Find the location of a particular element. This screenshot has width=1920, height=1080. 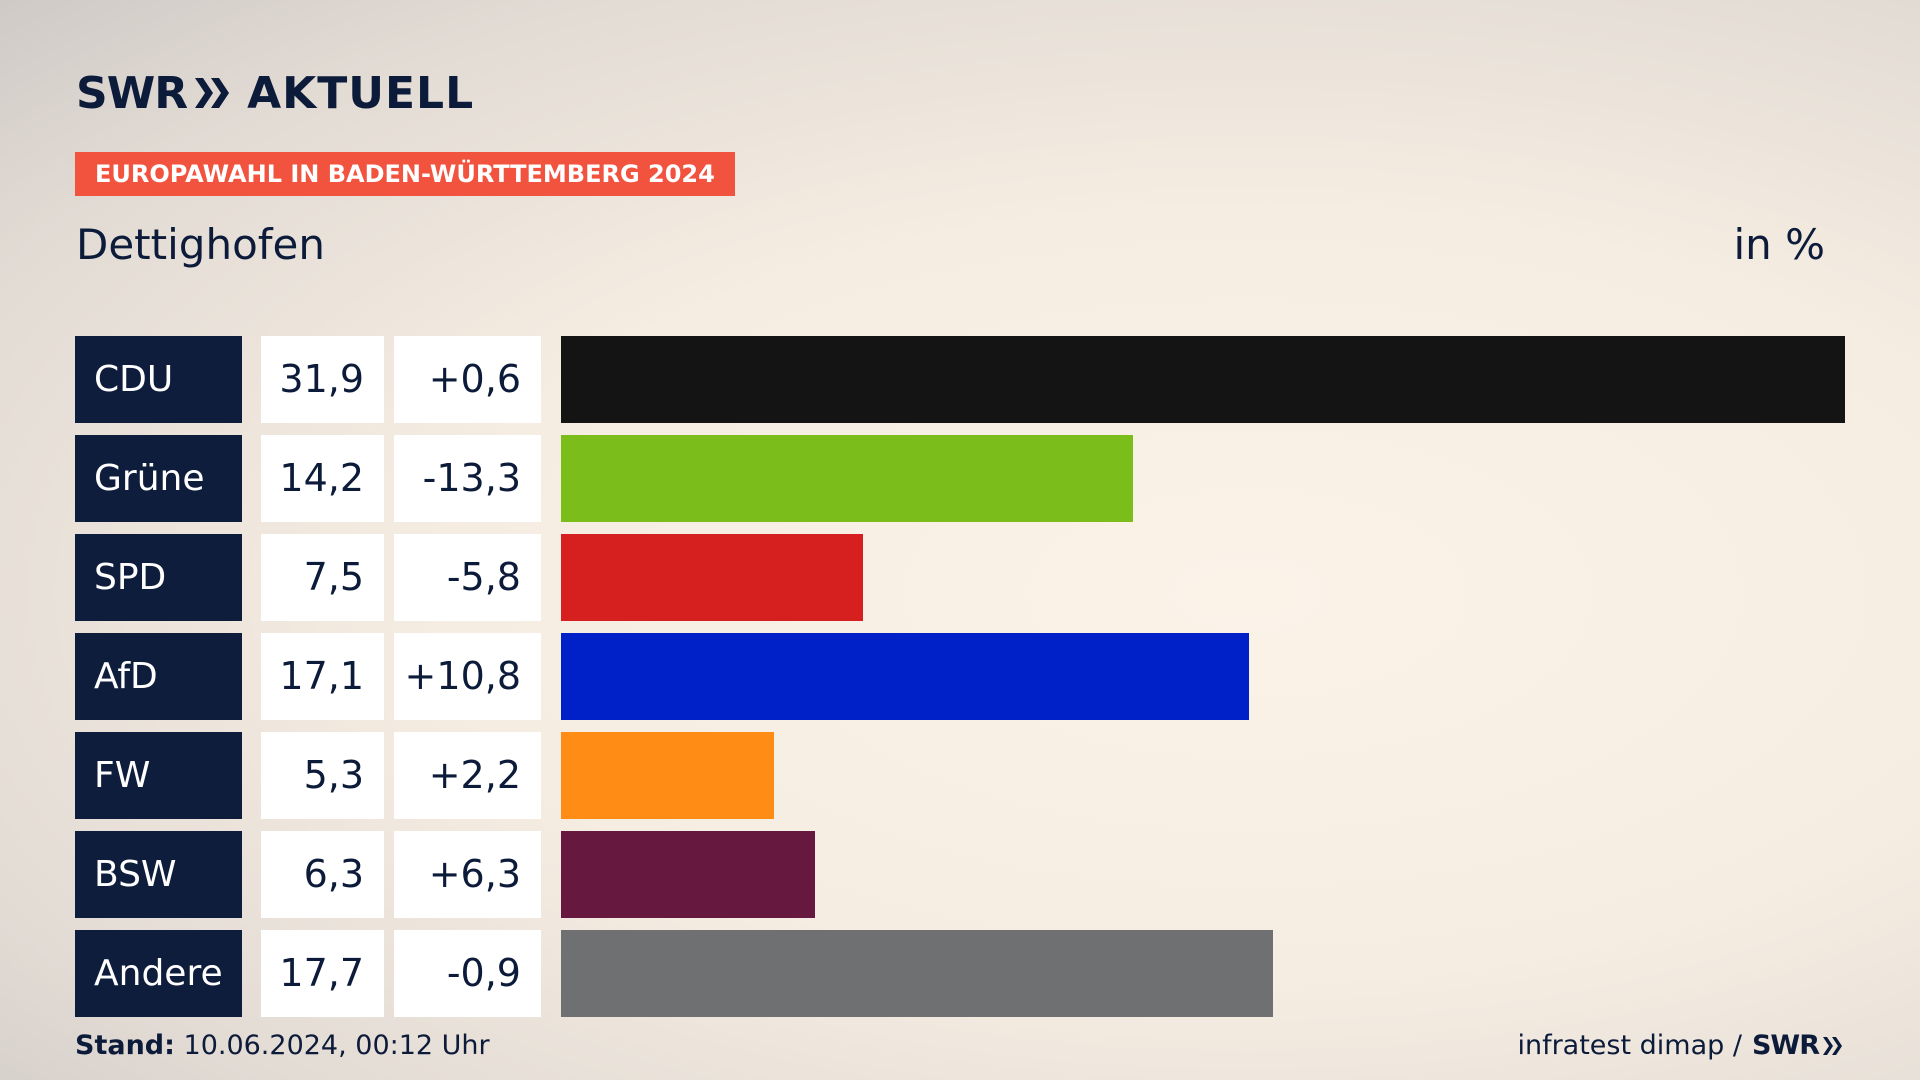

region-title: Dettighofen is located at coordinates (201, 244).